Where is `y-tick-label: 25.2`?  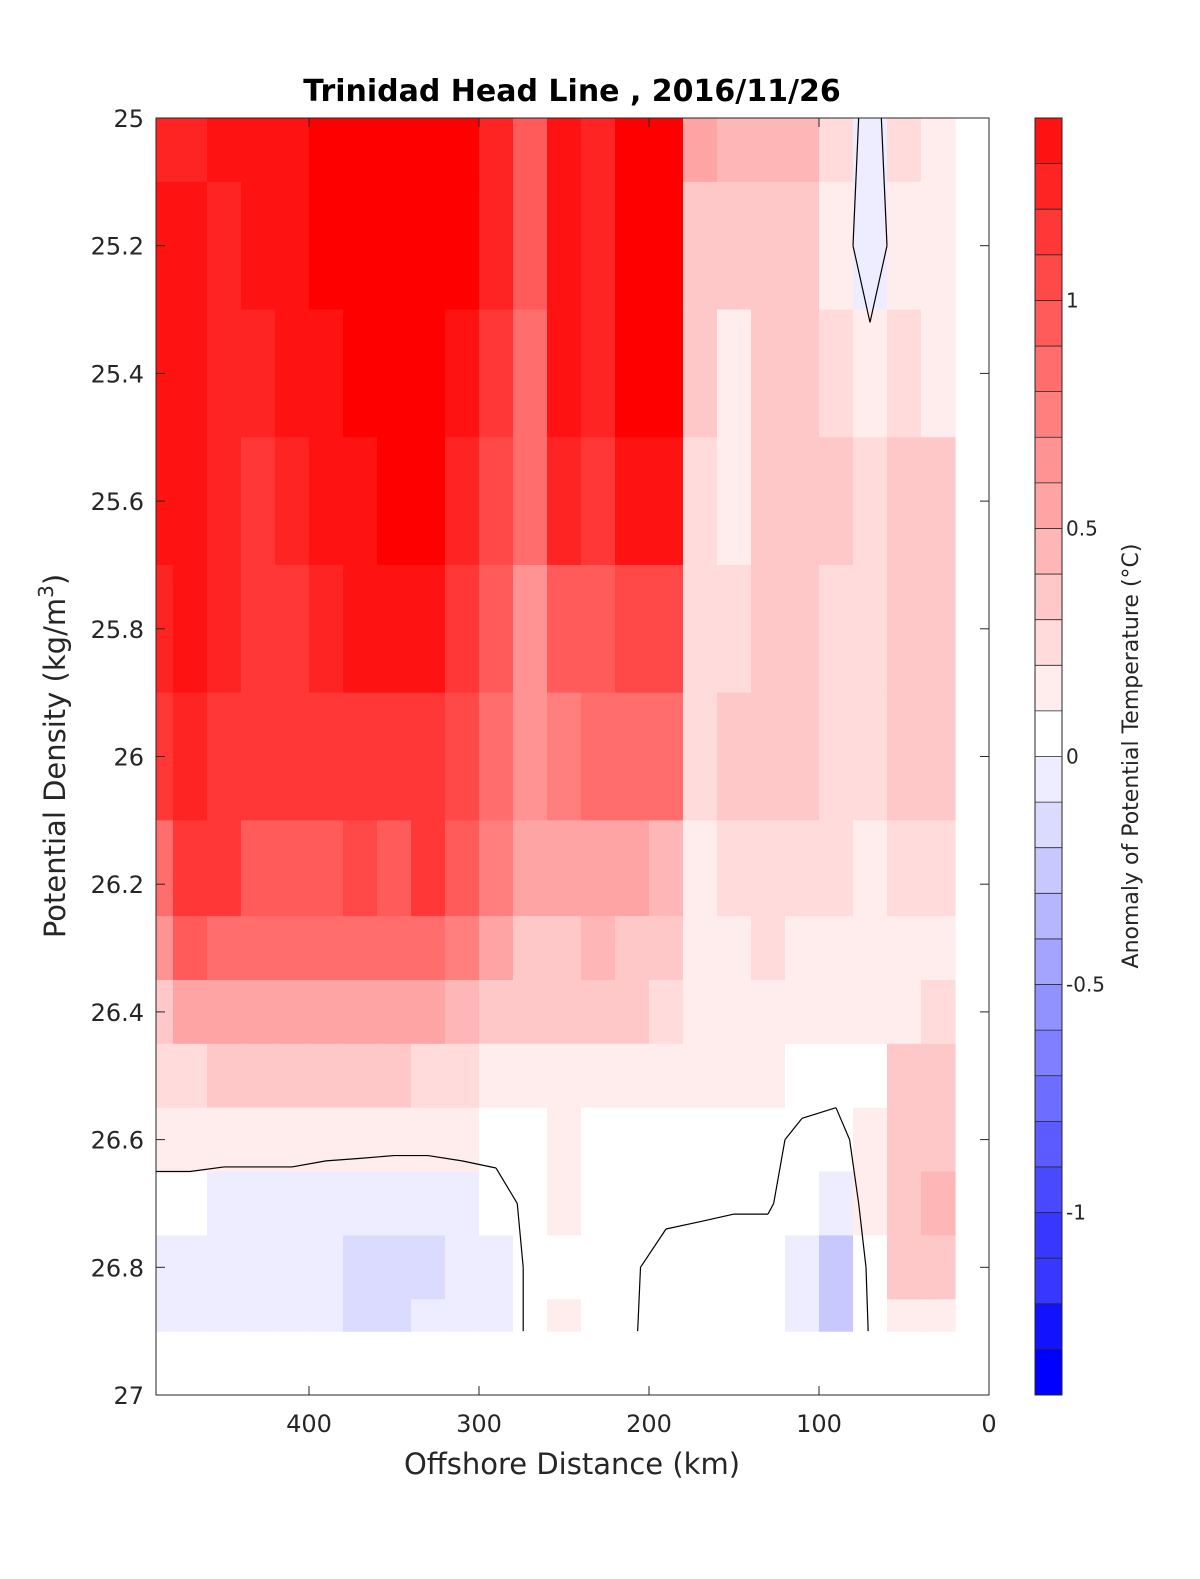 y-tick-label: 25.2 is located at coordinates (117, 247).